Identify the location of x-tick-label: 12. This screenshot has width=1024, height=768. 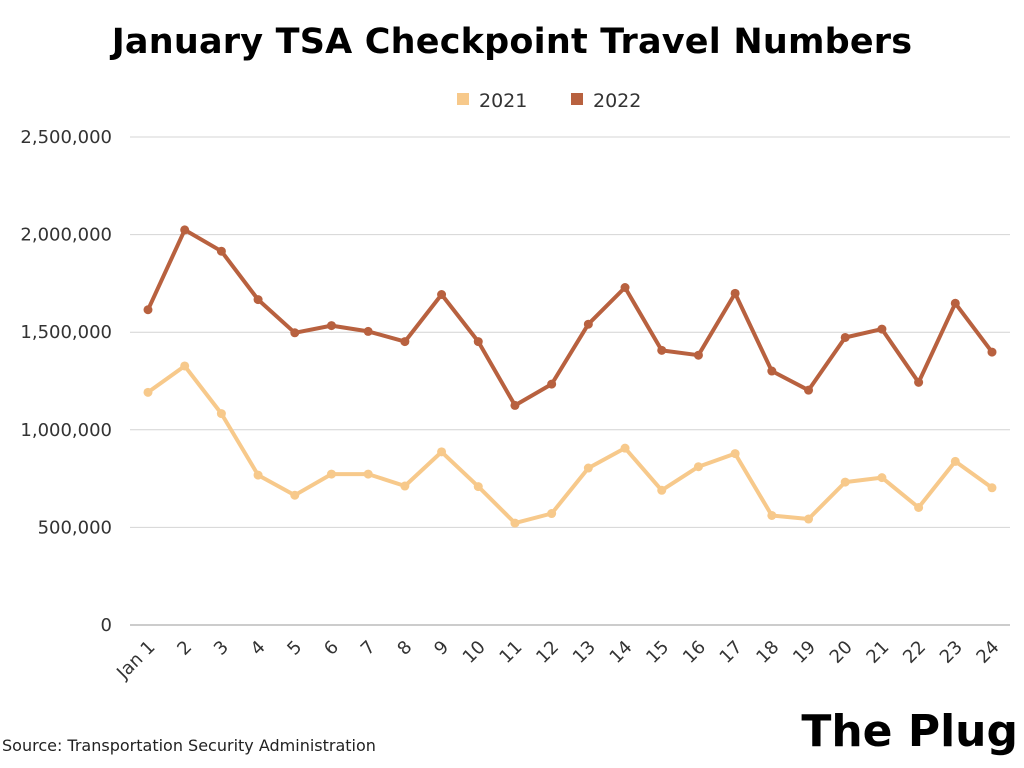
(547, 652).